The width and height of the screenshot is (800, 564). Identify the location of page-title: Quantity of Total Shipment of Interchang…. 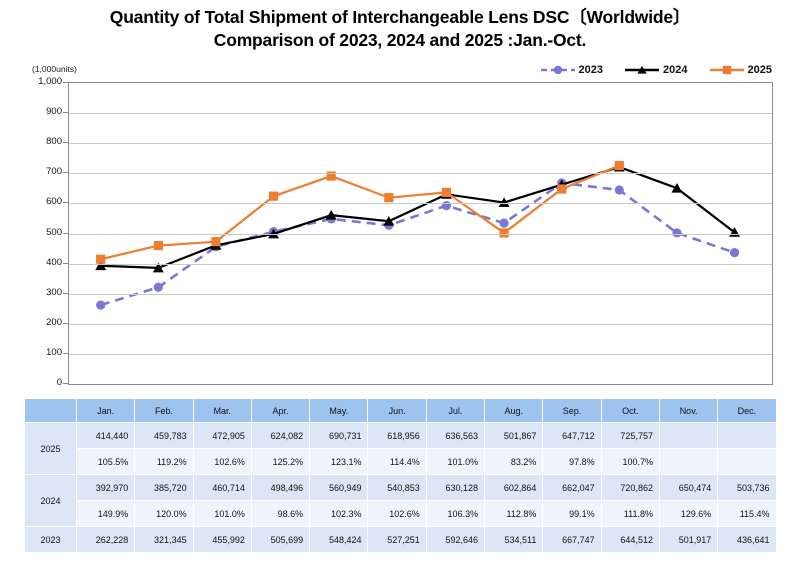
(400, 29).